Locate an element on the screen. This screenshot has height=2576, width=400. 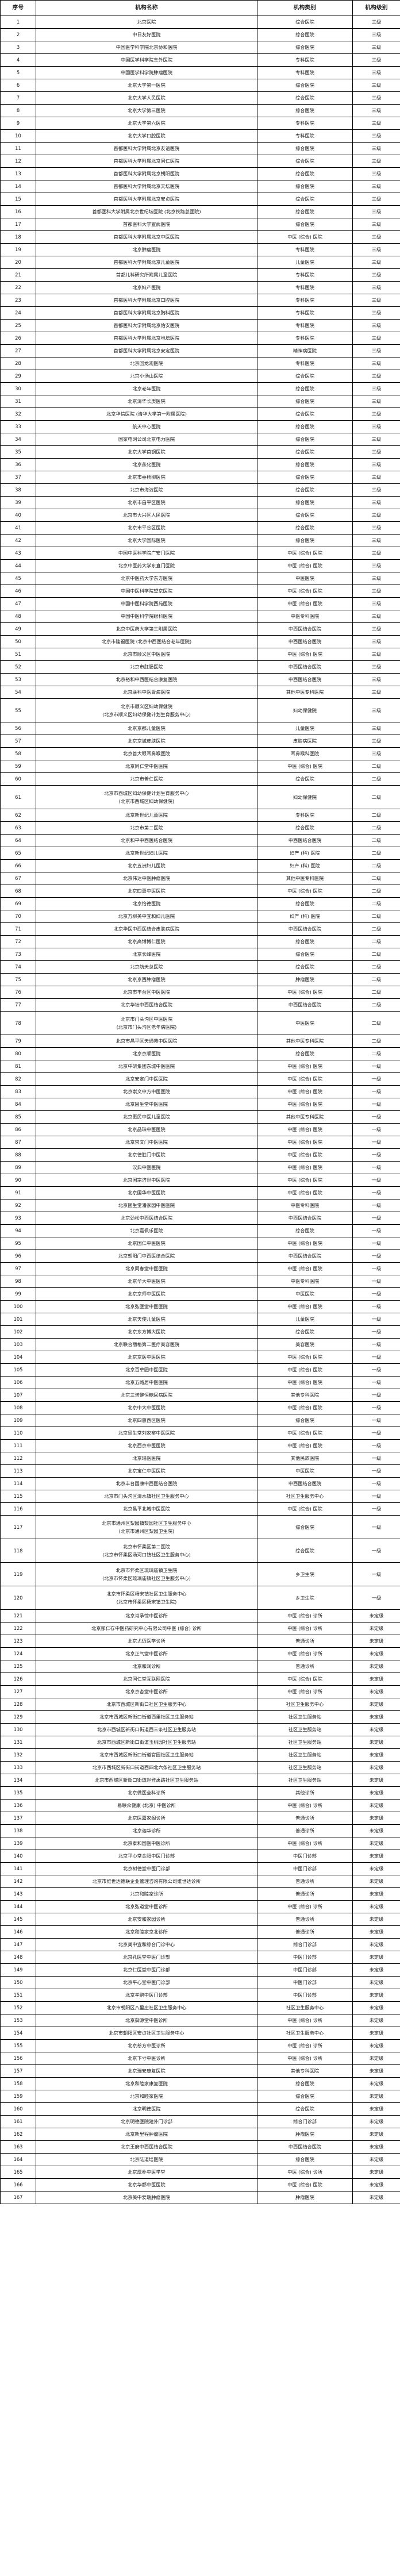
cell-index: 152 is located at coordinates (18, 2007).